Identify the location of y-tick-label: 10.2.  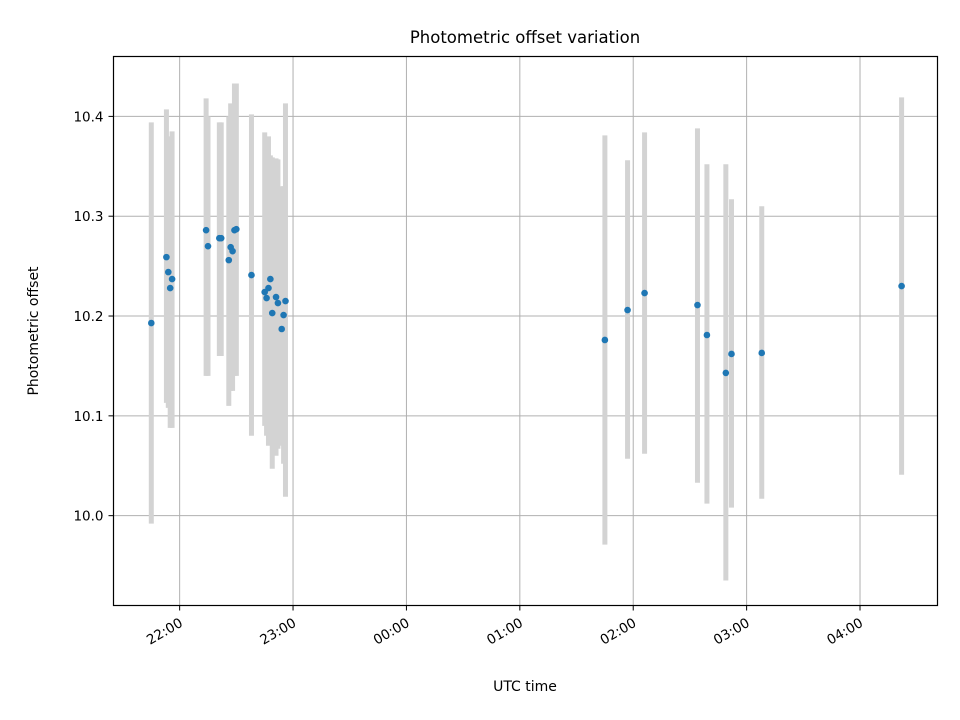
(88, 317).